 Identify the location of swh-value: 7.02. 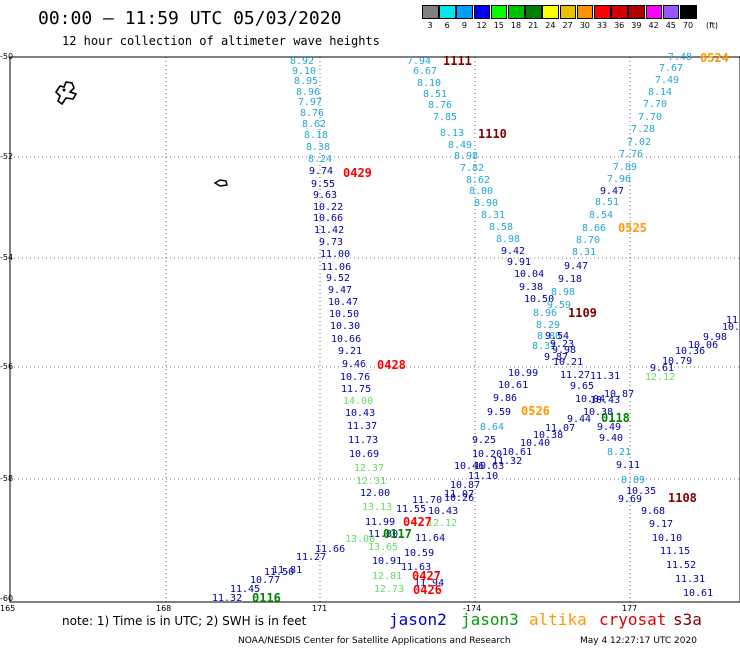
(639, 142).